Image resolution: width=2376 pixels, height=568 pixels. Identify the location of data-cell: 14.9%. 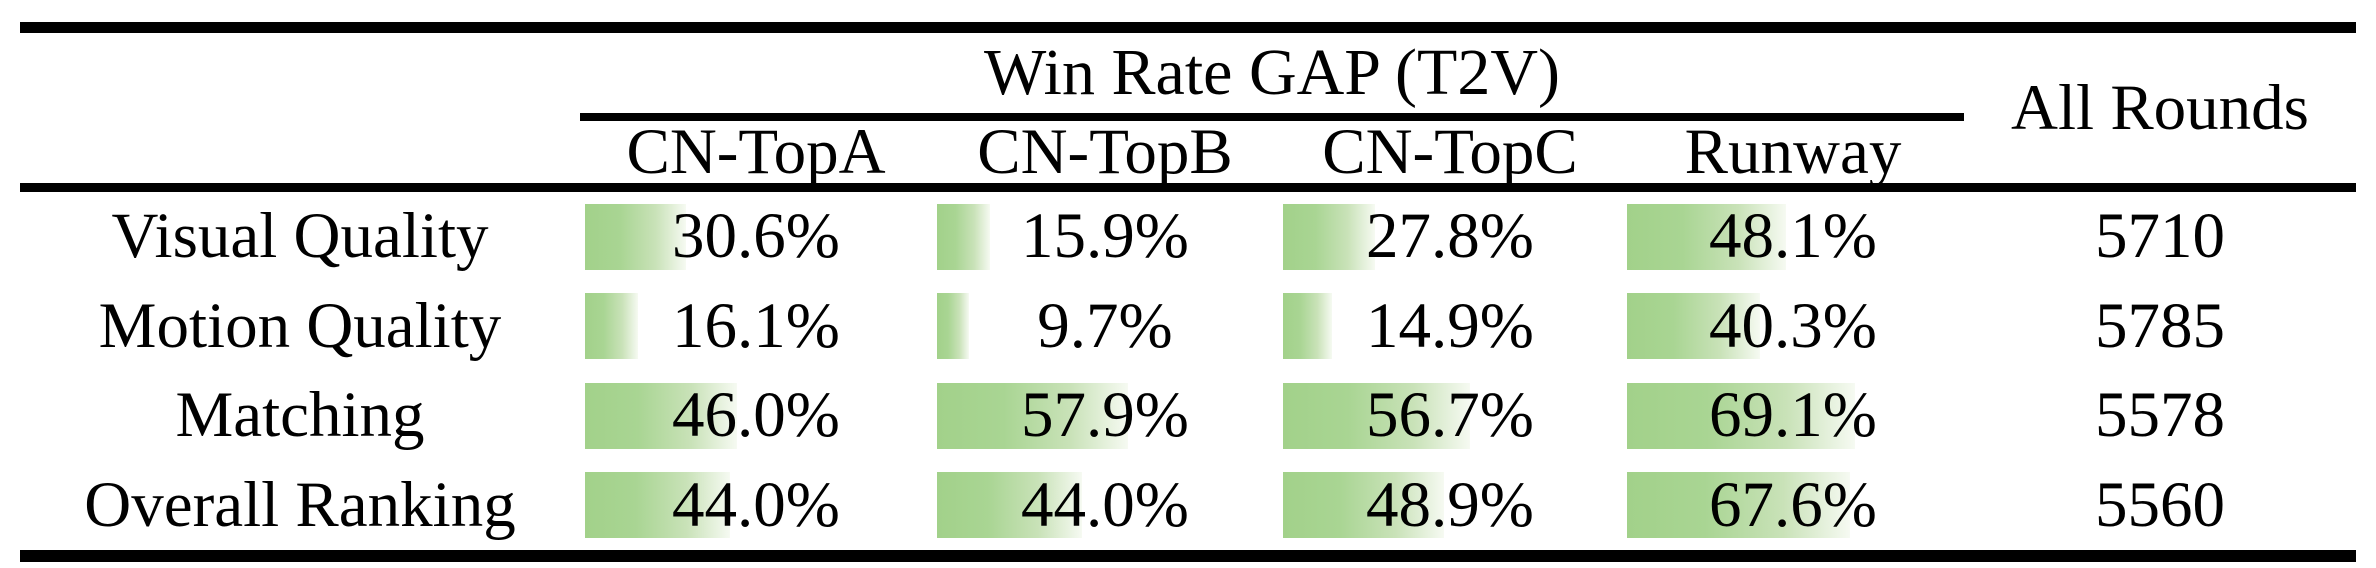
(1450, 327).